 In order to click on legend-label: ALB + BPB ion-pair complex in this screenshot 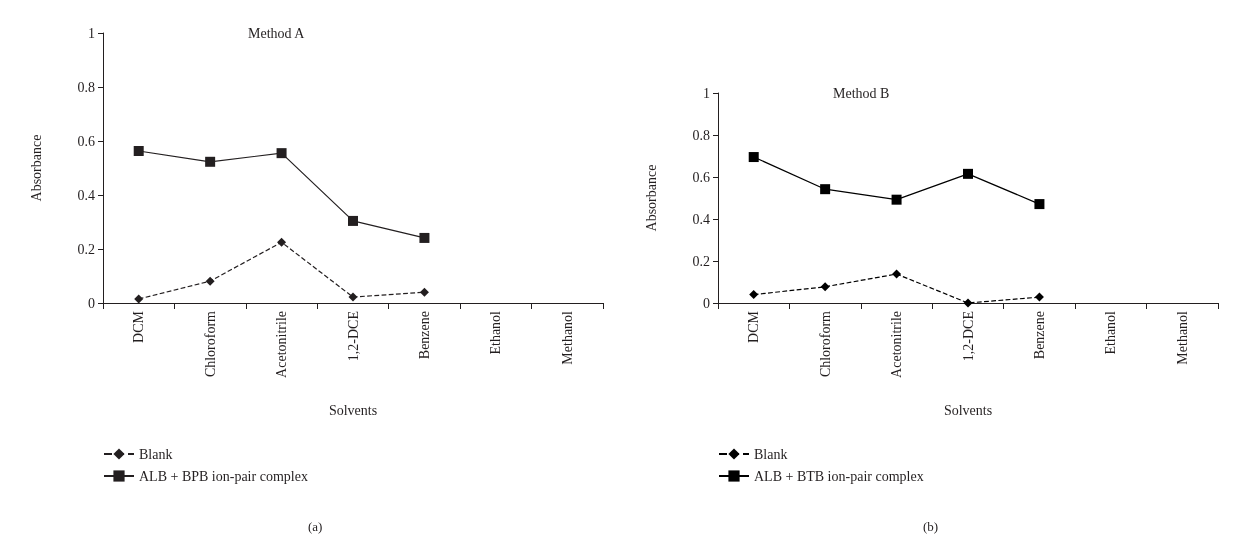, I will do `click(223, 476)`.